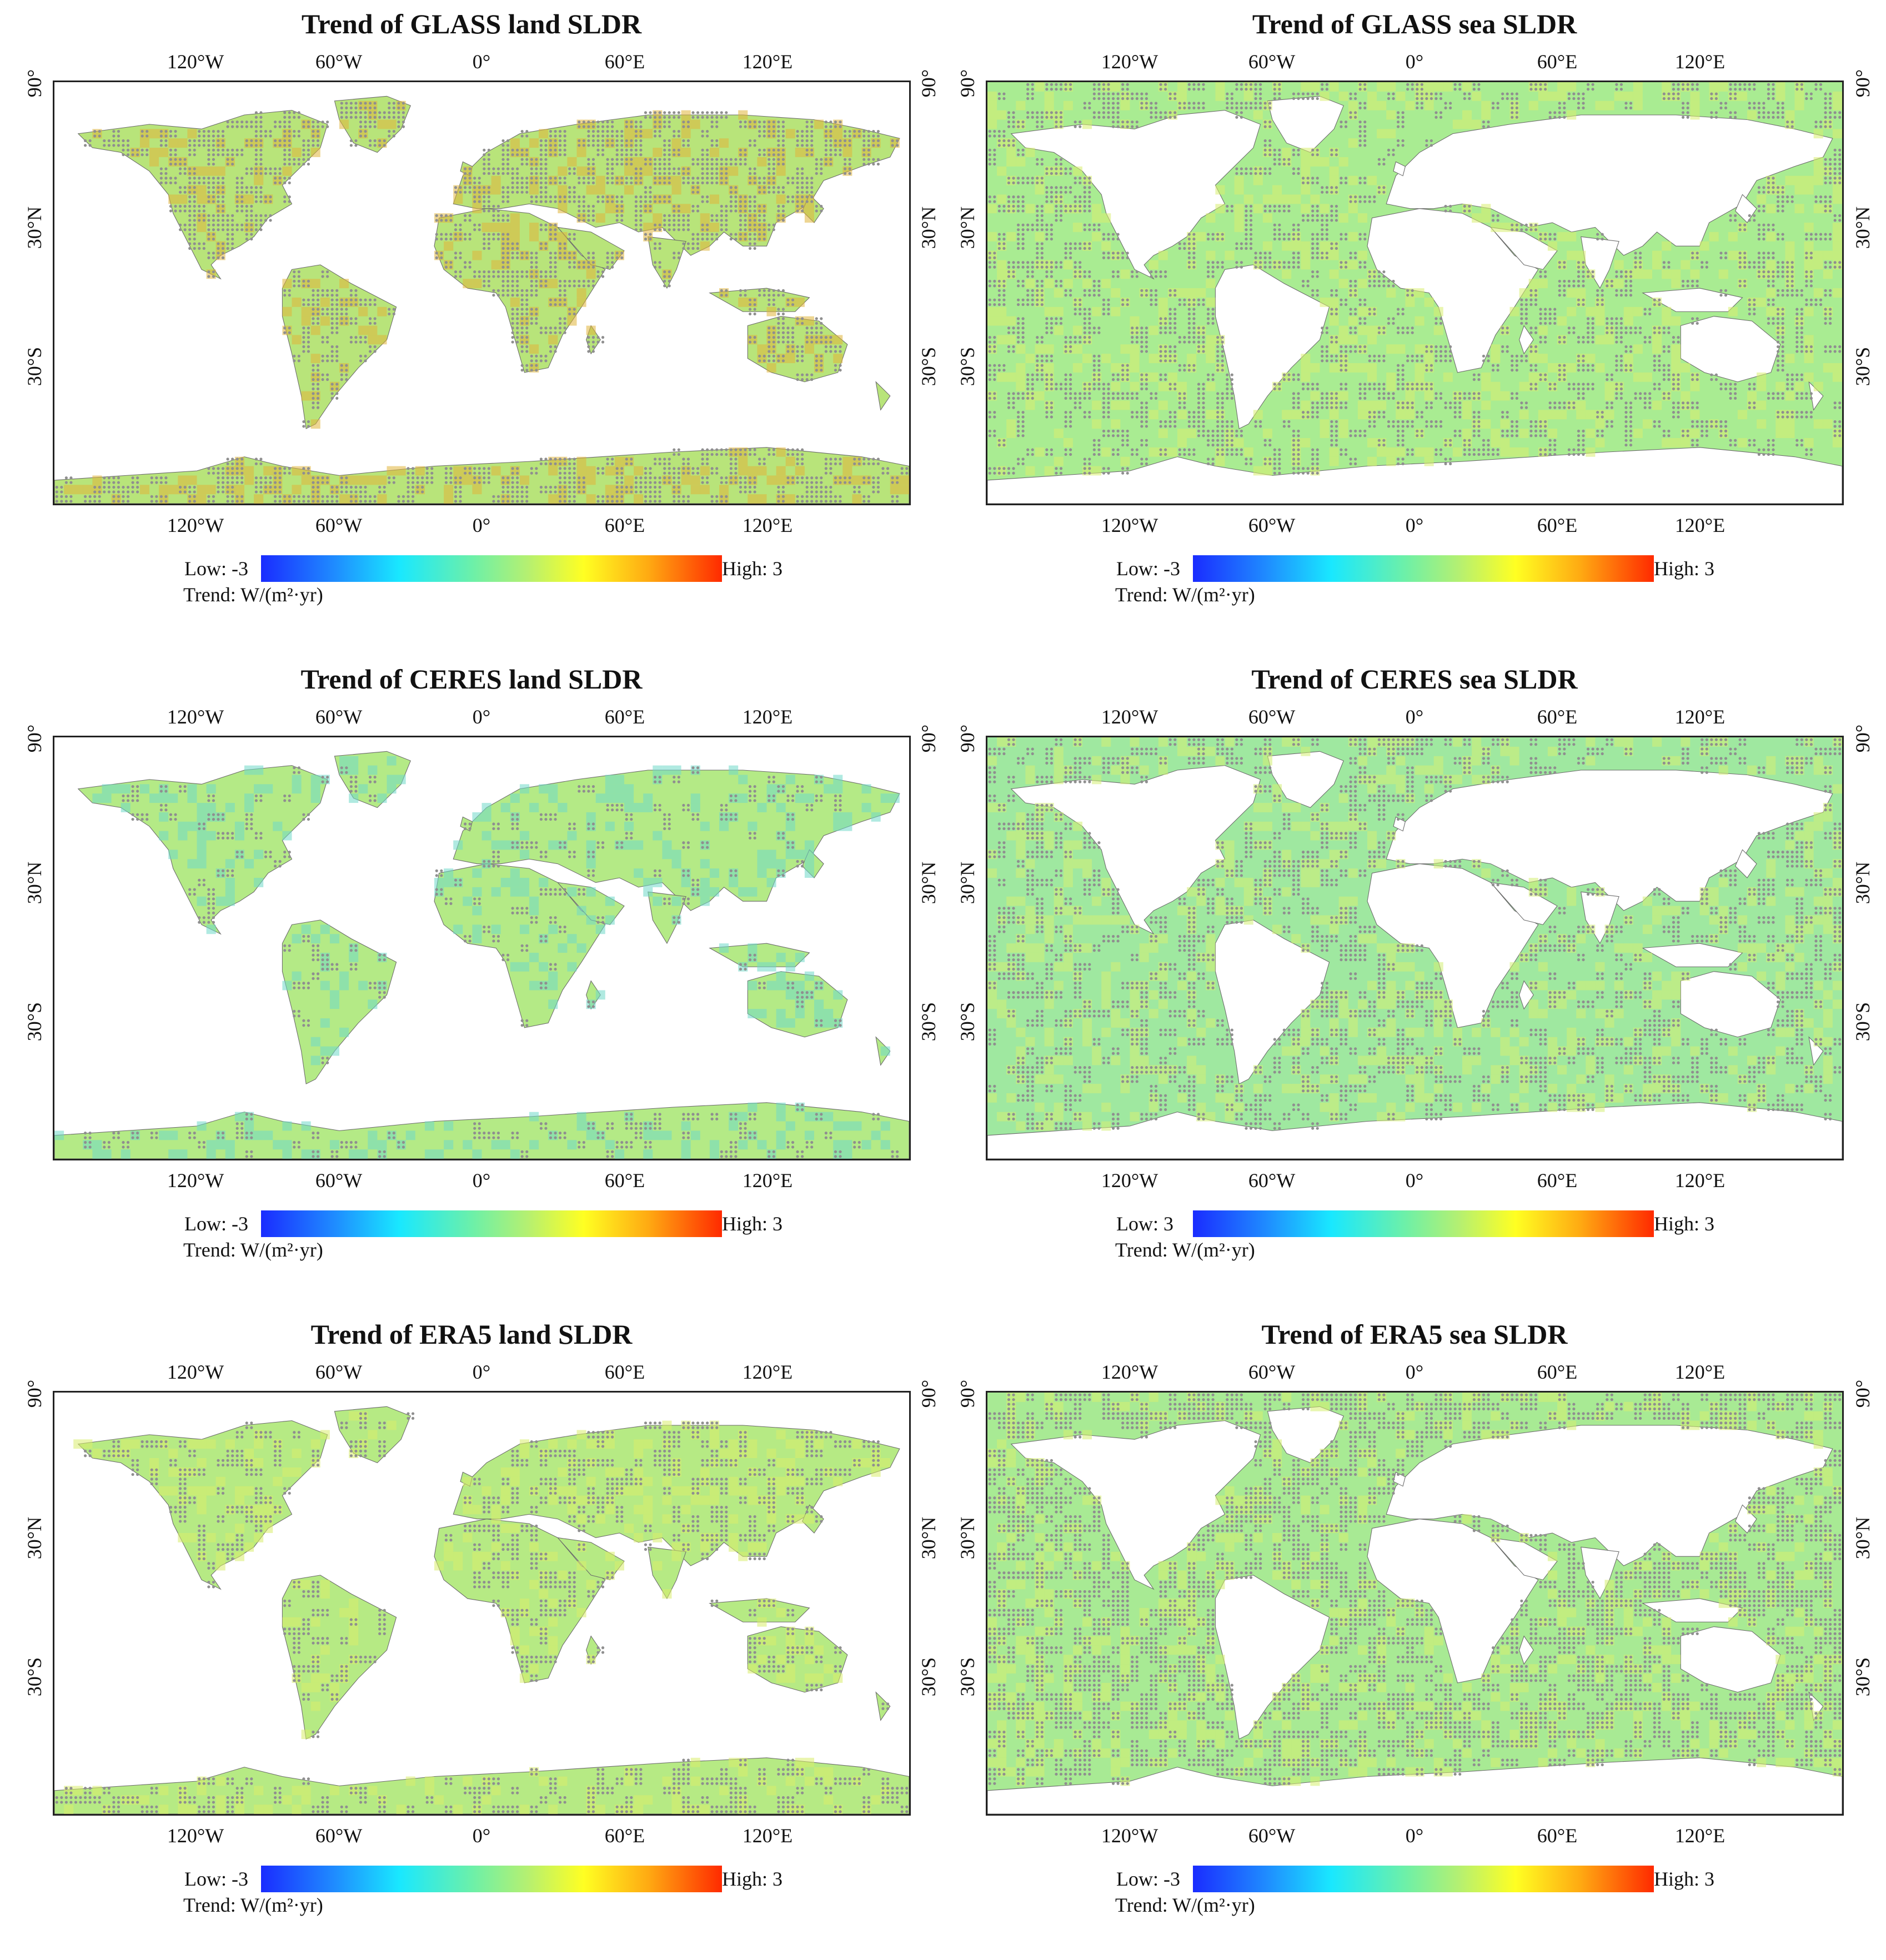 The height and width of the screenshot is (1960, 1886). I want to click on lon-label: 60°E, so click(1557, 61).